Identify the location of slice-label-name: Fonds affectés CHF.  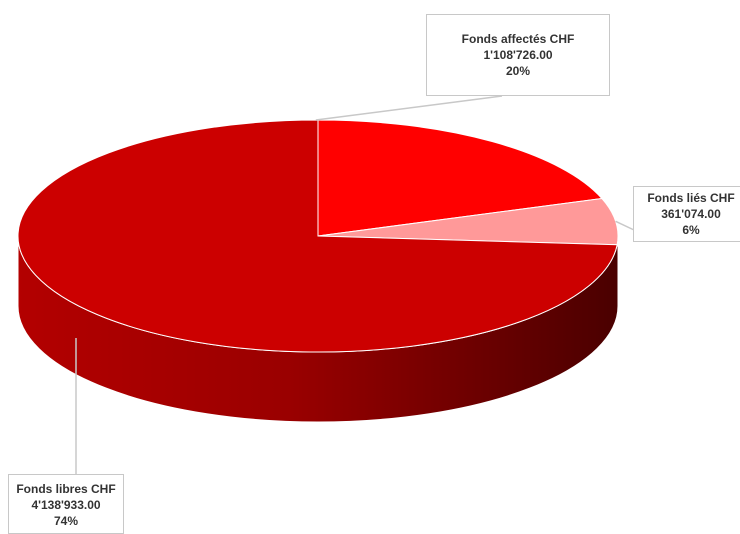
(518, 39).